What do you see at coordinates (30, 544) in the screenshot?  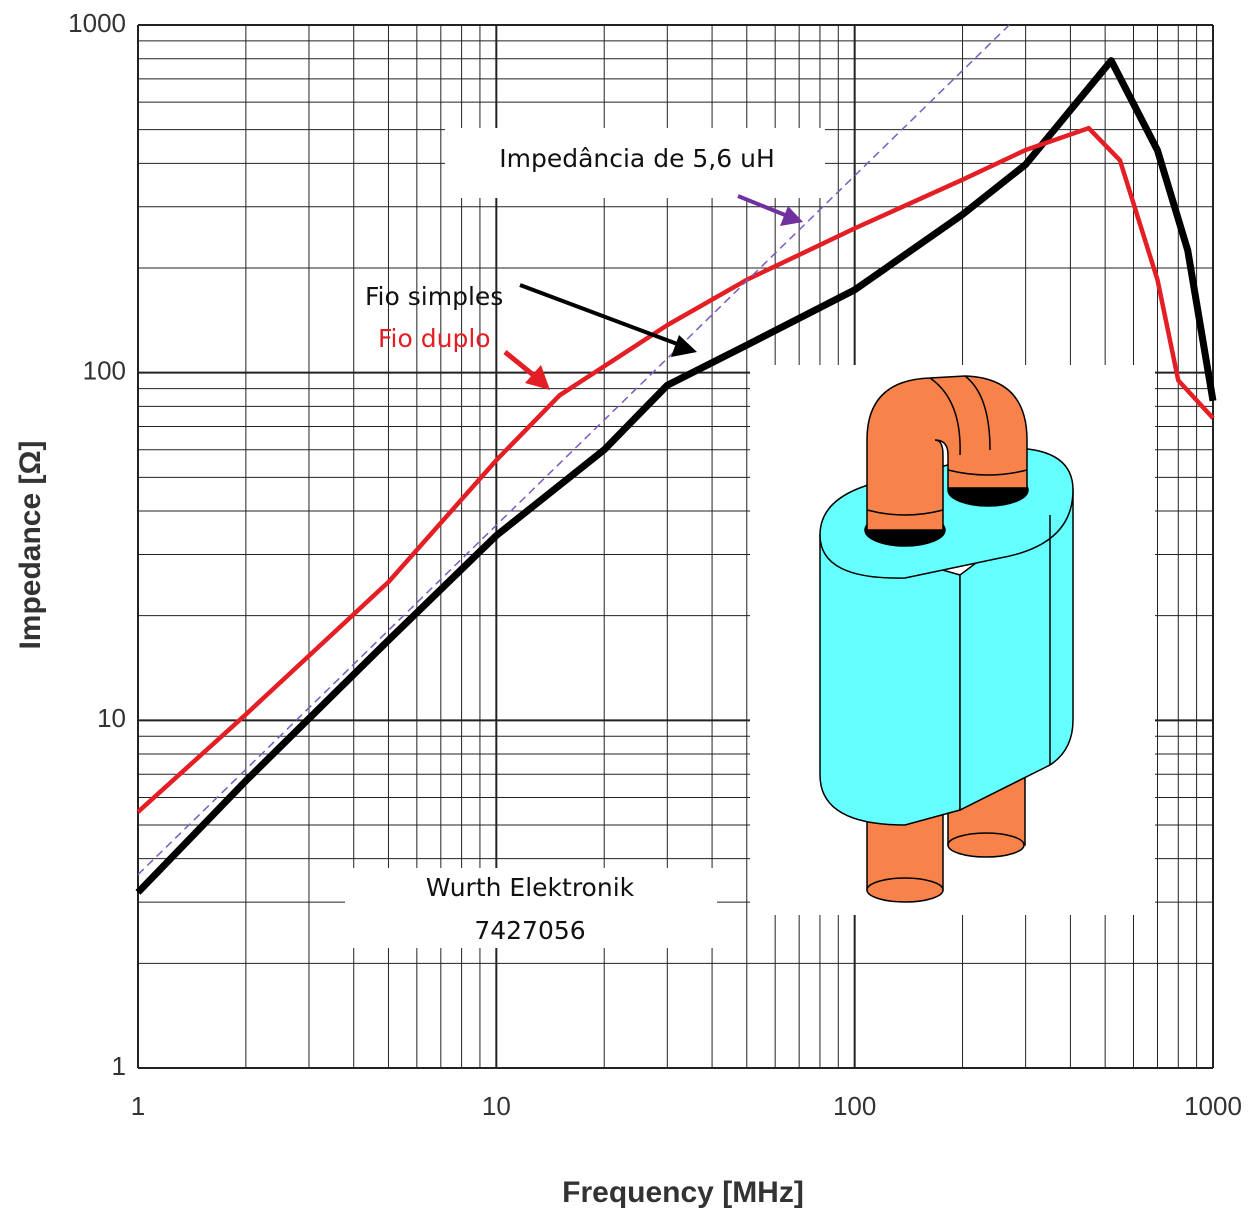 I see `y-axis-label: Impedance [Ω]` at bounding box center [30, 544].